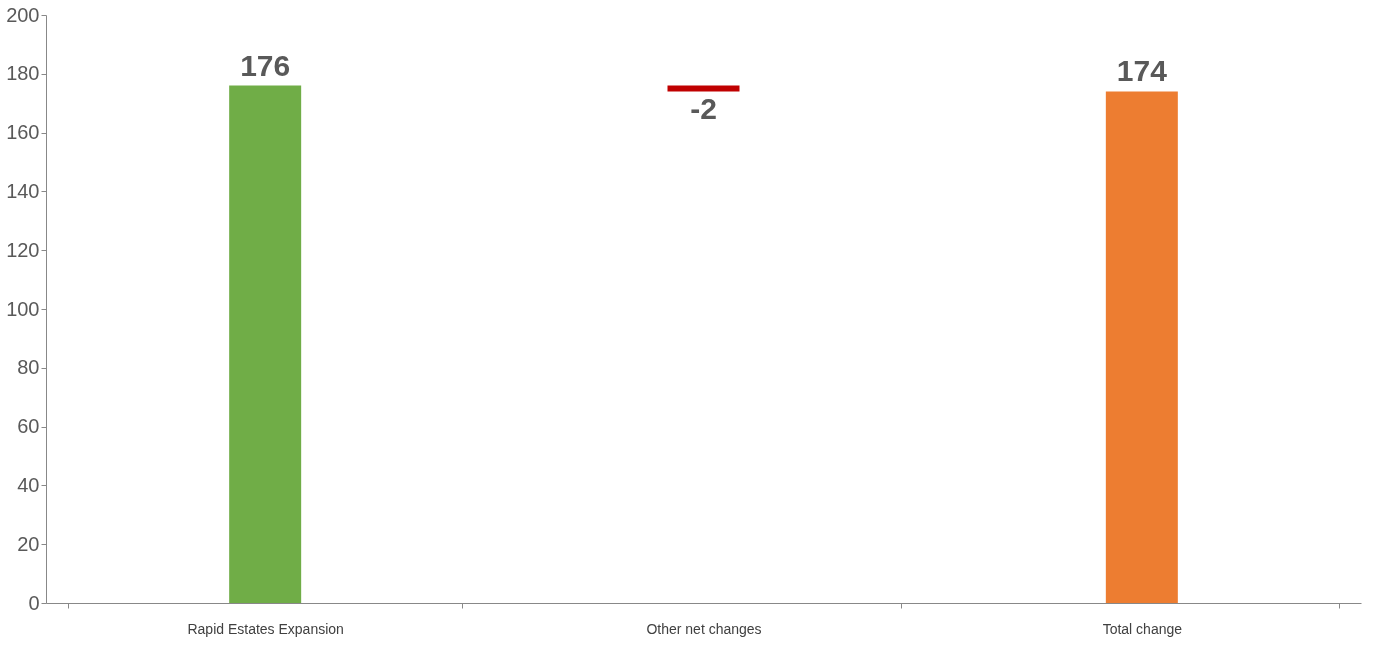  Describe the element at coordinates (23, 190) in the screenshot. I see `y-tick-label: 140` at that location.